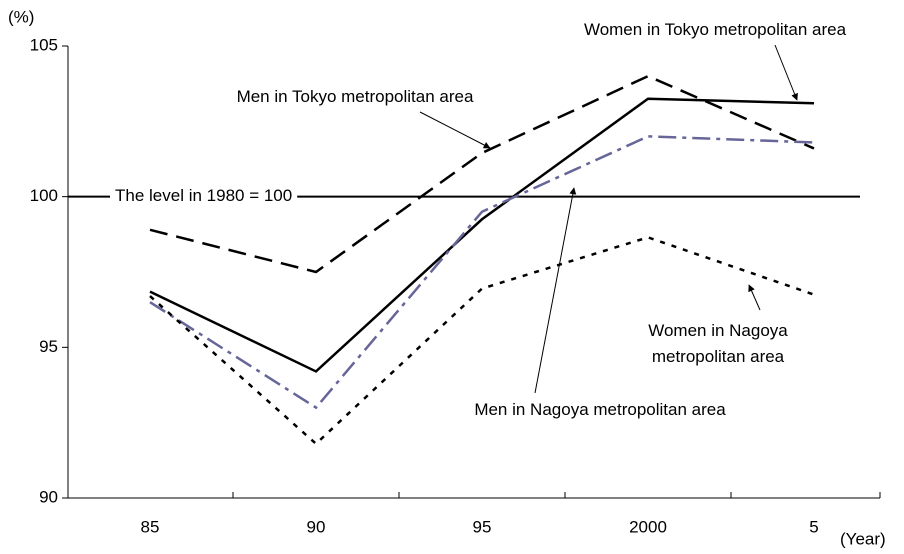 Image resolution: width=904 pixels, height=554 pixels. Describe the element at coordinates (44, 44) in the screenshot. I see `y-tick-label: 105` at that location.